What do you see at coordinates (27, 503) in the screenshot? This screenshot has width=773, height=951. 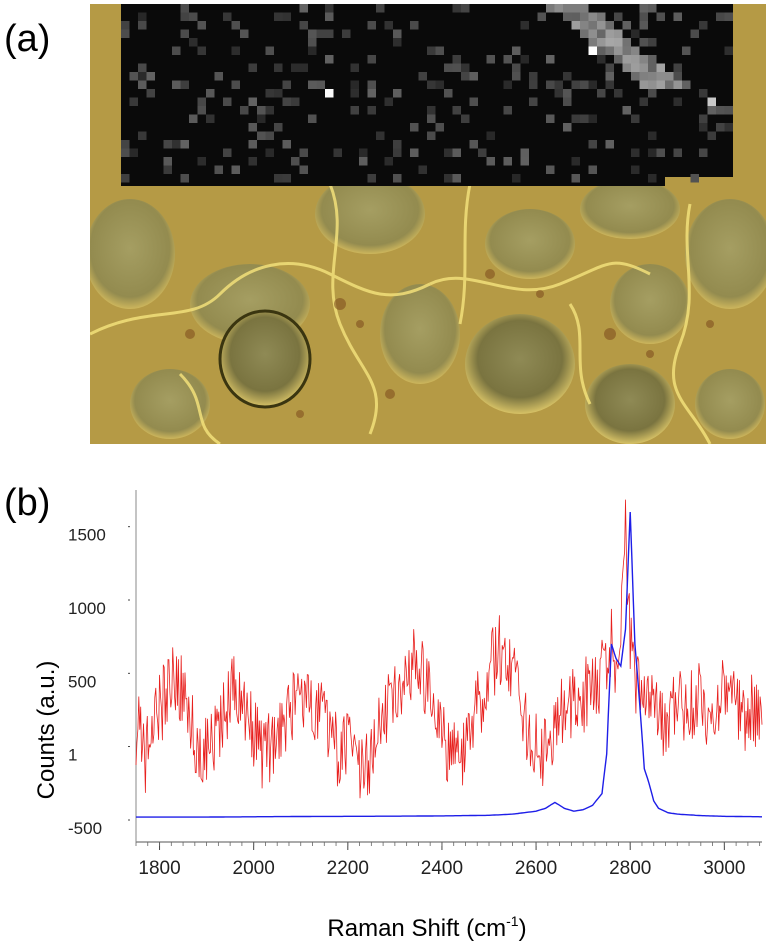 I see `panel-label-b: (b)` at bounding box center [27, 503].